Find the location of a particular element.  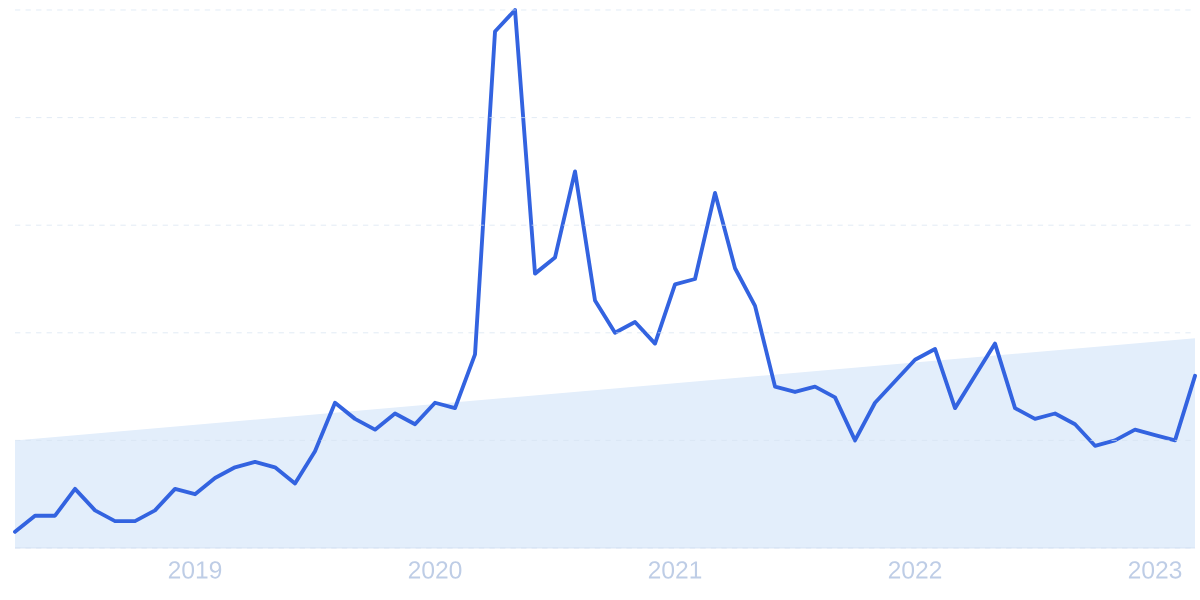

x-tick-label: 2023 is located at coordinates (1155, 570).